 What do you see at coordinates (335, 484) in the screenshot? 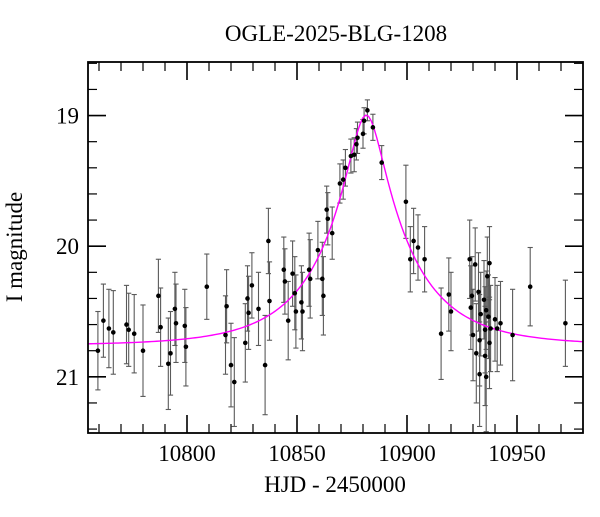
I see `x-axis-label: HJD - 2450000` at bounding box center [335, 484].